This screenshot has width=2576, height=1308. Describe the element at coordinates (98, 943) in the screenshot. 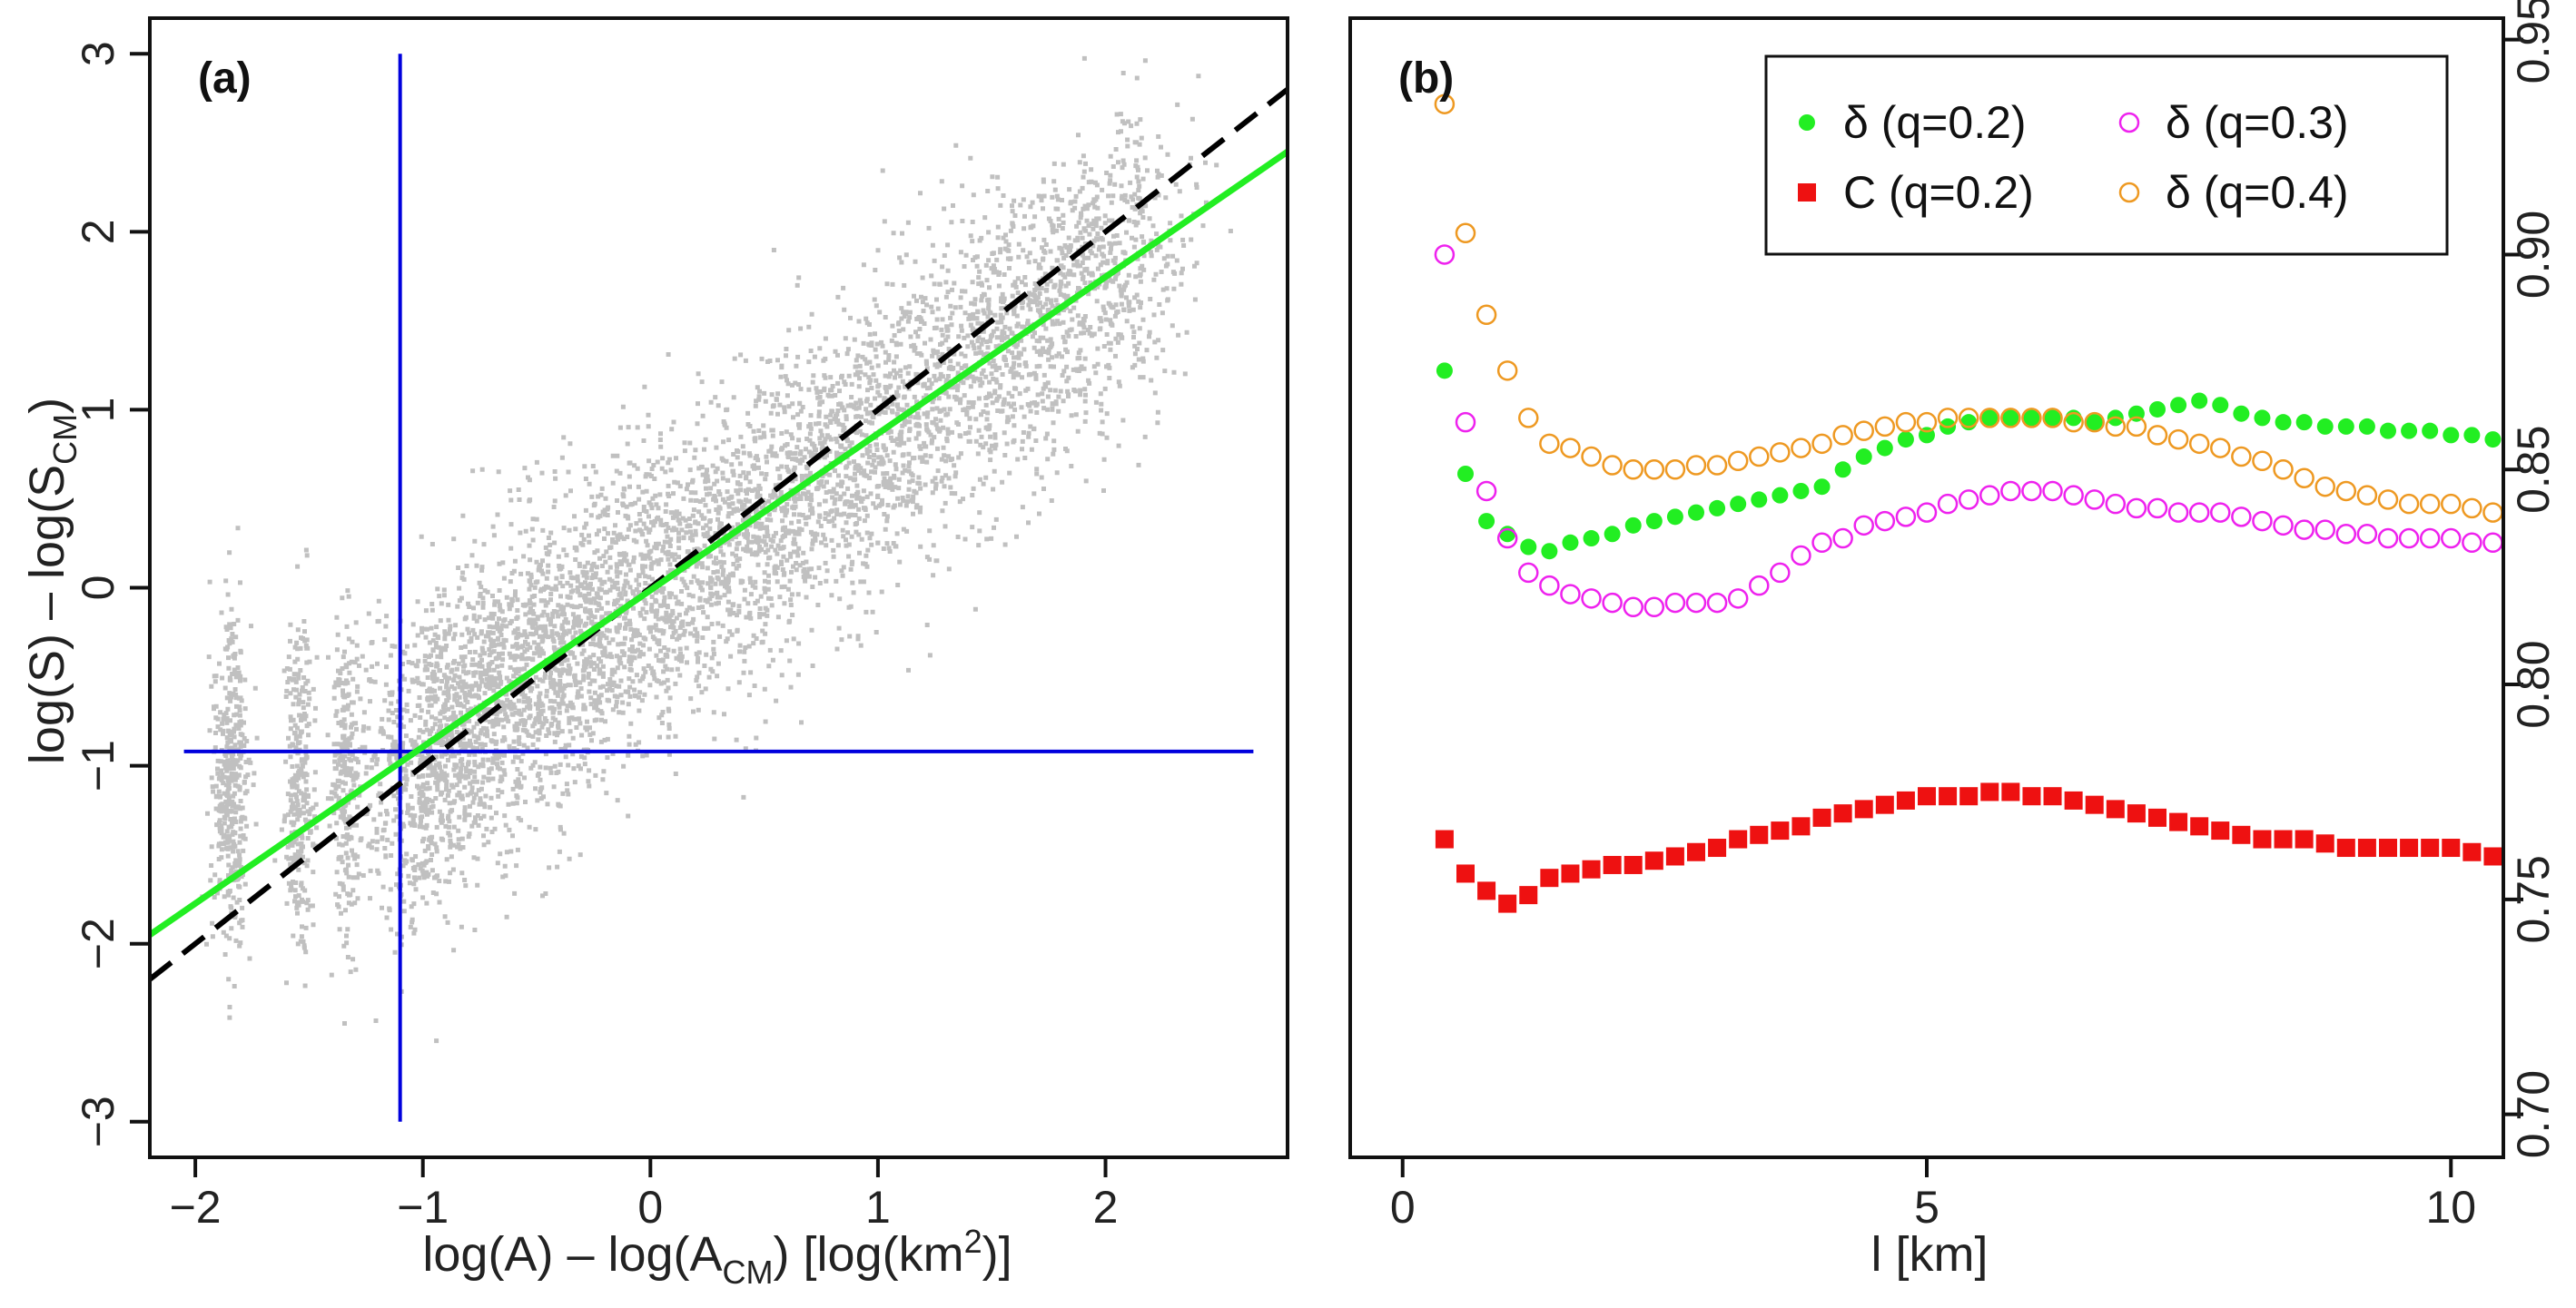

I see `y-tick-label: −2` at that location.